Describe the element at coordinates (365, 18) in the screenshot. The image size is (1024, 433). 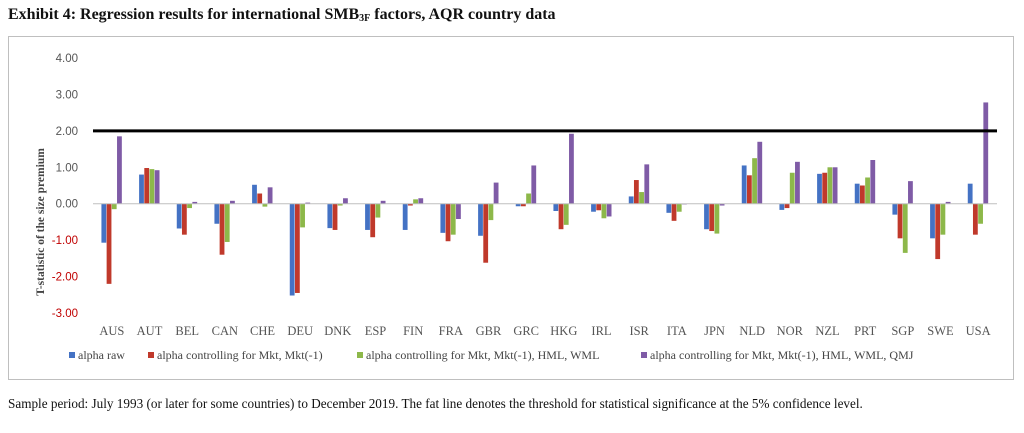
I see `title-subscript: 3F` at that location.